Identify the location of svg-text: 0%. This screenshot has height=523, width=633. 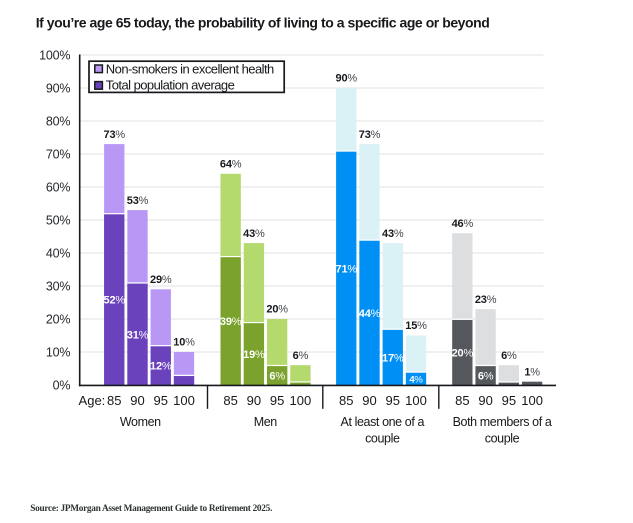
(62, 385).